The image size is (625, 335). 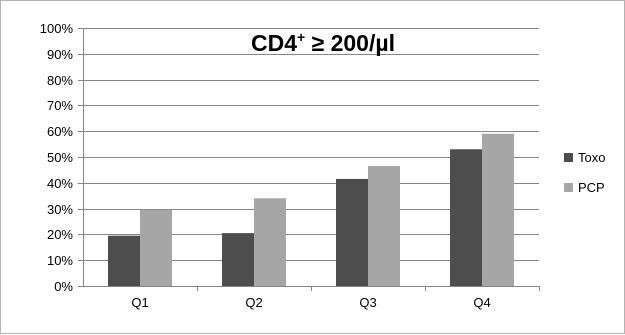 I want to click on legend-label-pcp: PCP, so click(x=591, y=187).